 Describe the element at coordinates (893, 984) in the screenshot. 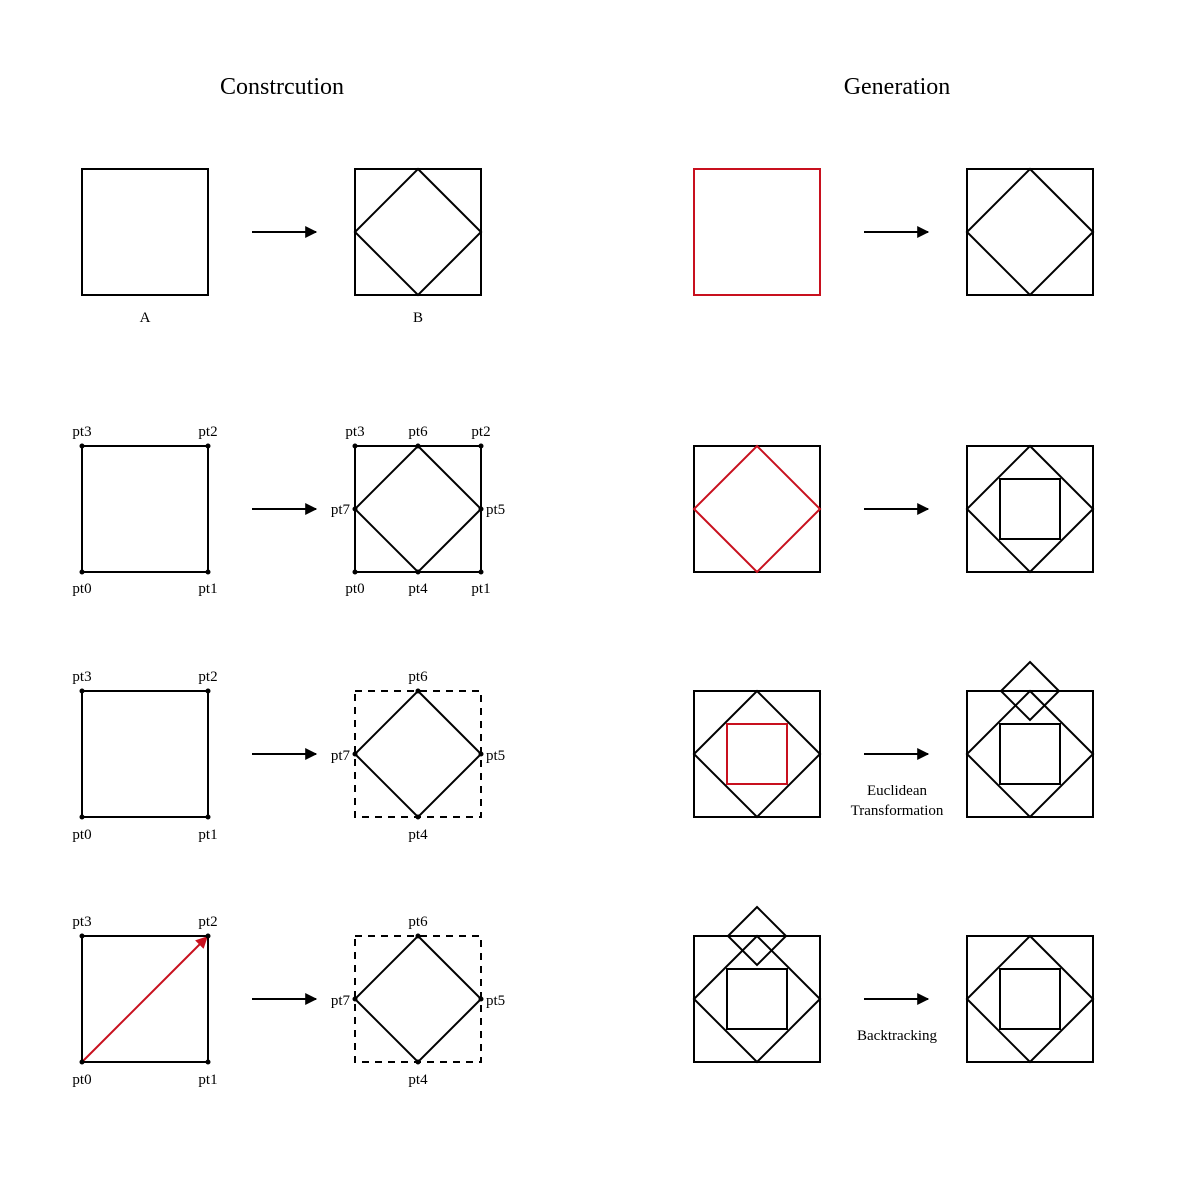

I see `generation-row-4: Backtracking` at that location.